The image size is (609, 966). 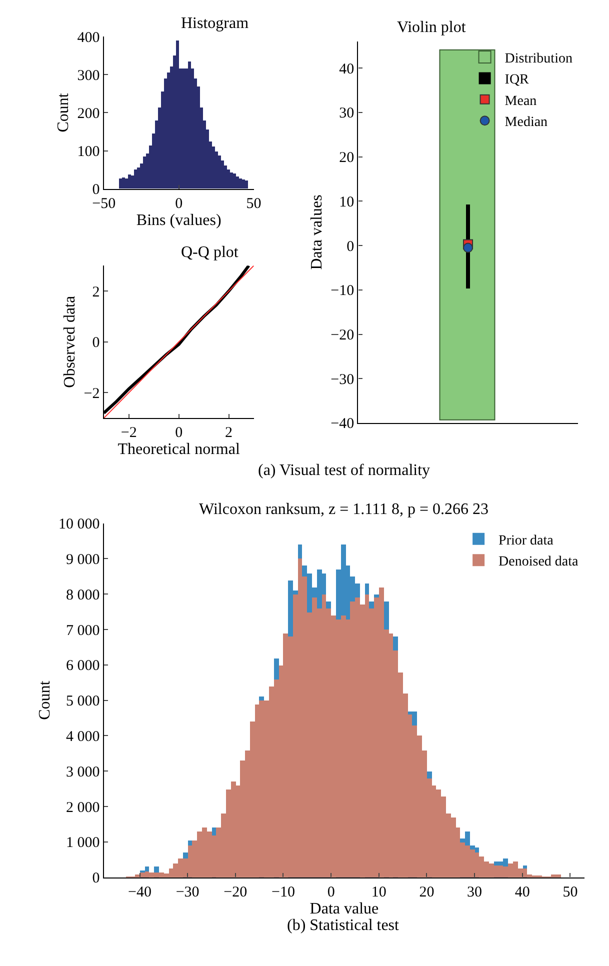 I want to click on x-tick-label: 40, so click(x=522, y=892).